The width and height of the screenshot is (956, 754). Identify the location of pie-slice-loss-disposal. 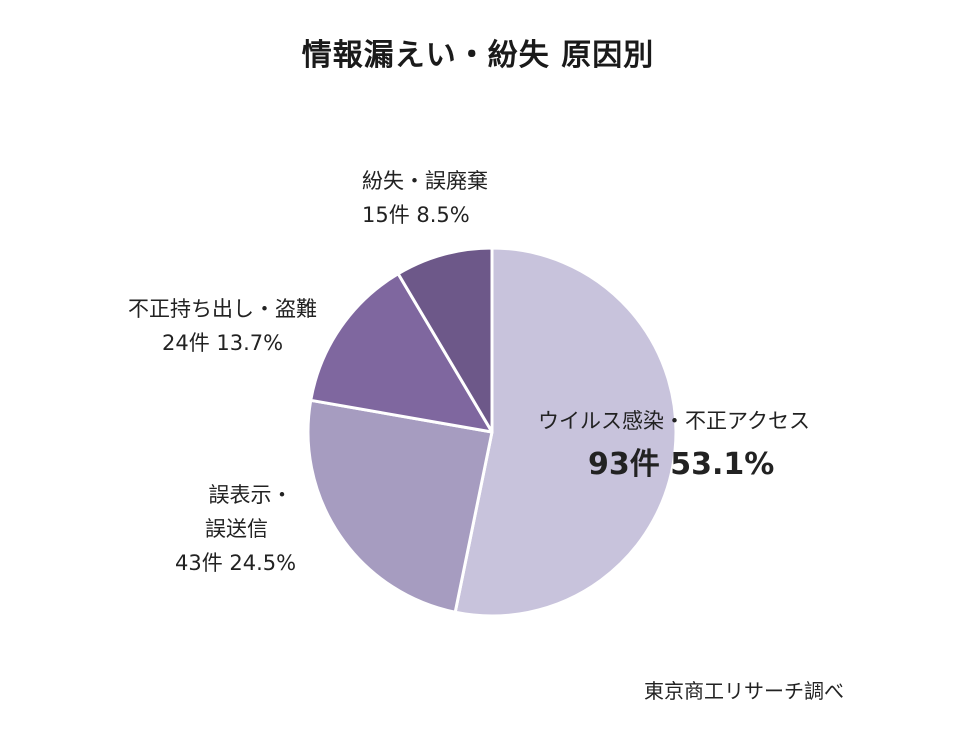
(445, 340).